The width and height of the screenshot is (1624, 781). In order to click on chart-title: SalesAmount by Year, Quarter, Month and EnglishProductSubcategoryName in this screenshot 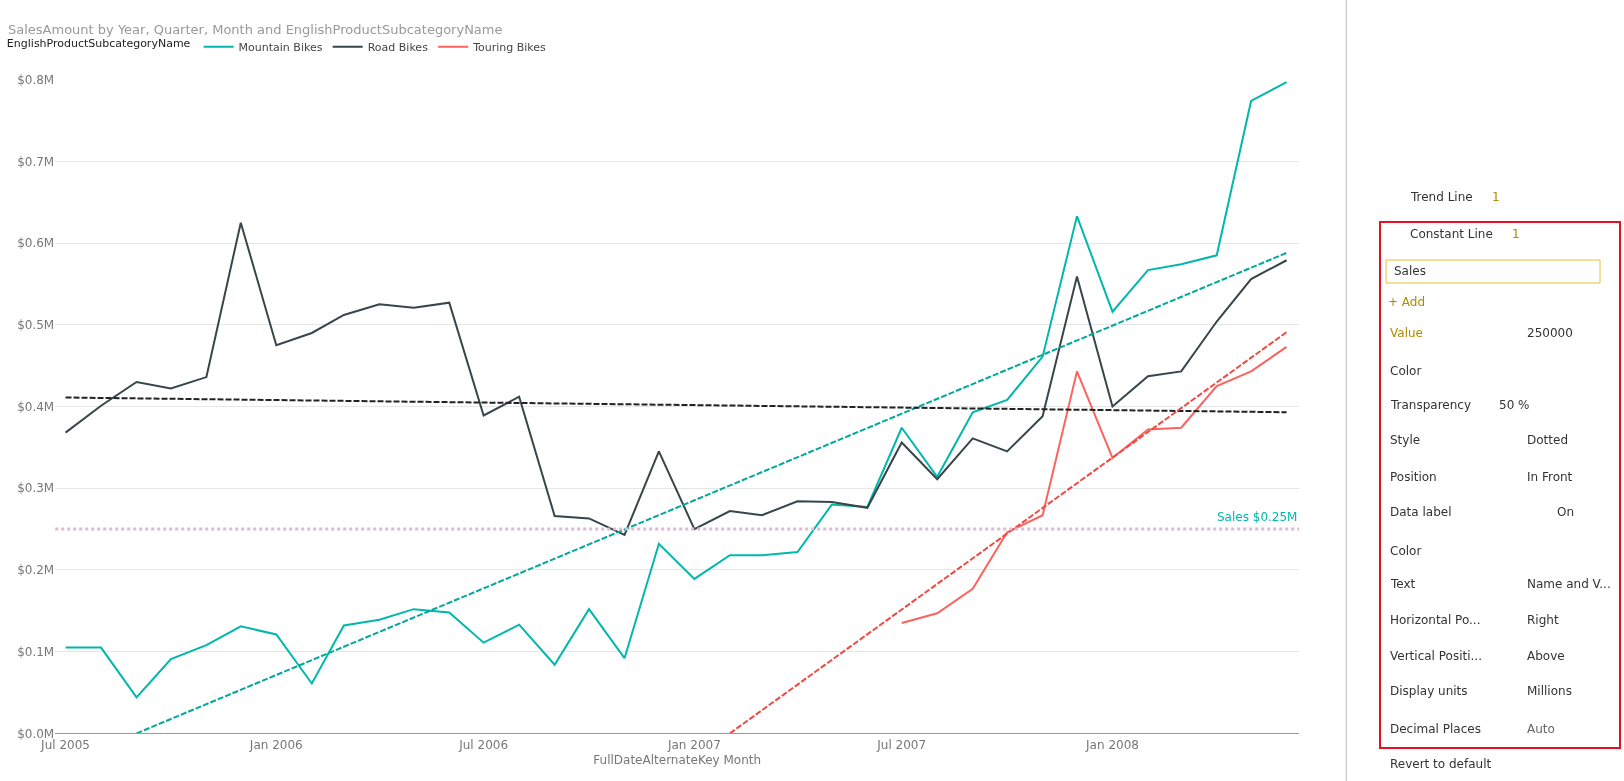, I will do `click(255, 29)`.